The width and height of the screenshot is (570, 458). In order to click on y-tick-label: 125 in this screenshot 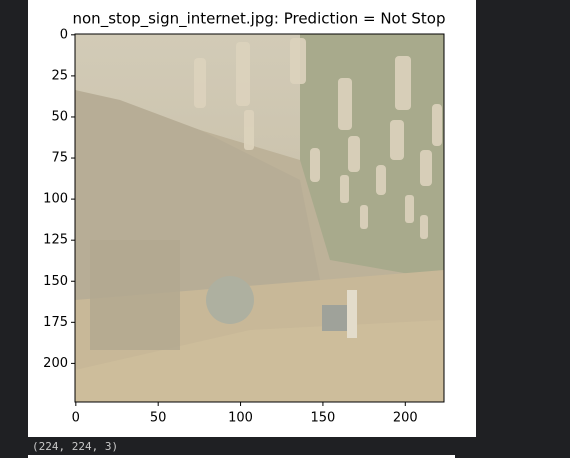, I will do `click(55, 240)`.